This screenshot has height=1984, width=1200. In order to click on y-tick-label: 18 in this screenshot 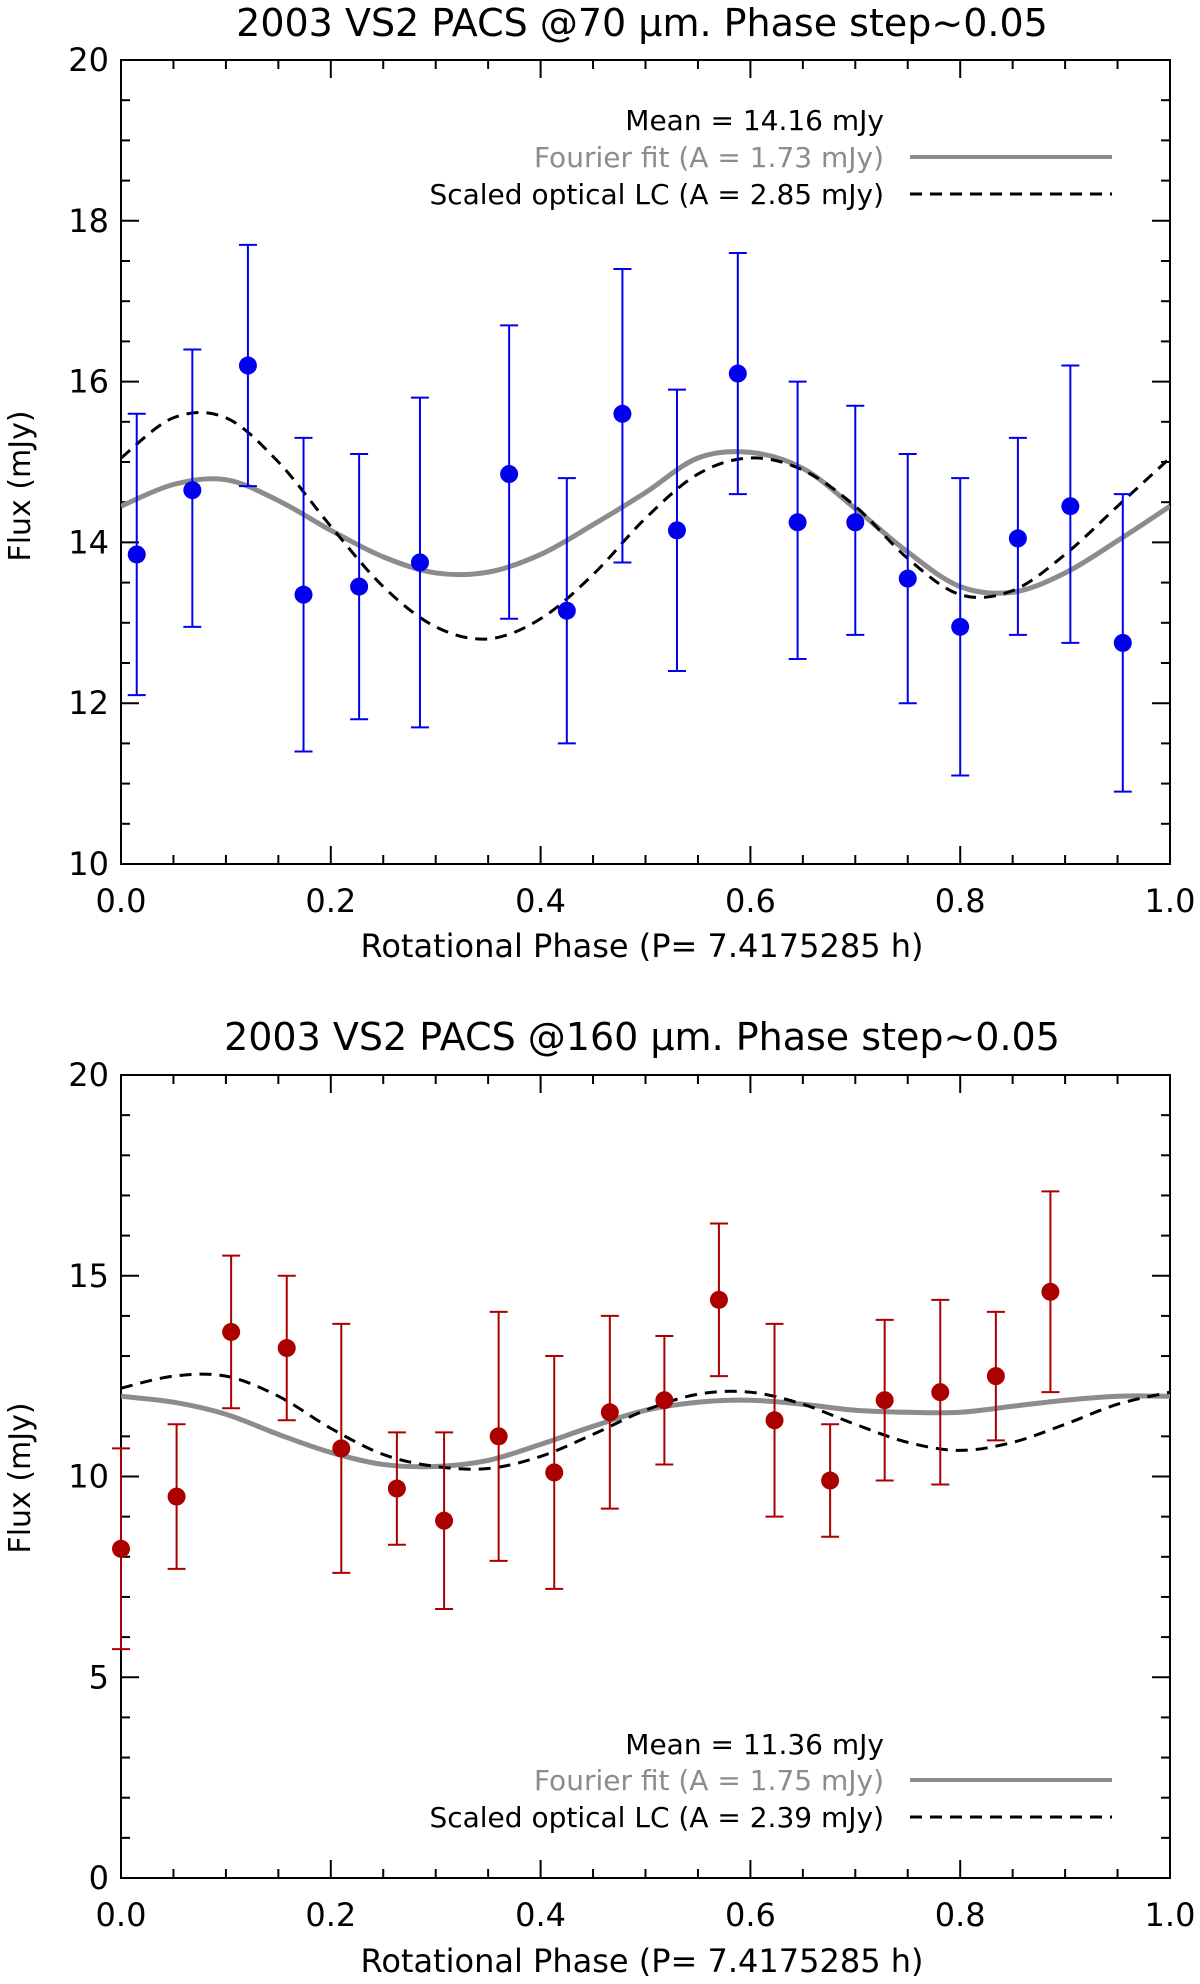, I will do `click(88, 221)`.